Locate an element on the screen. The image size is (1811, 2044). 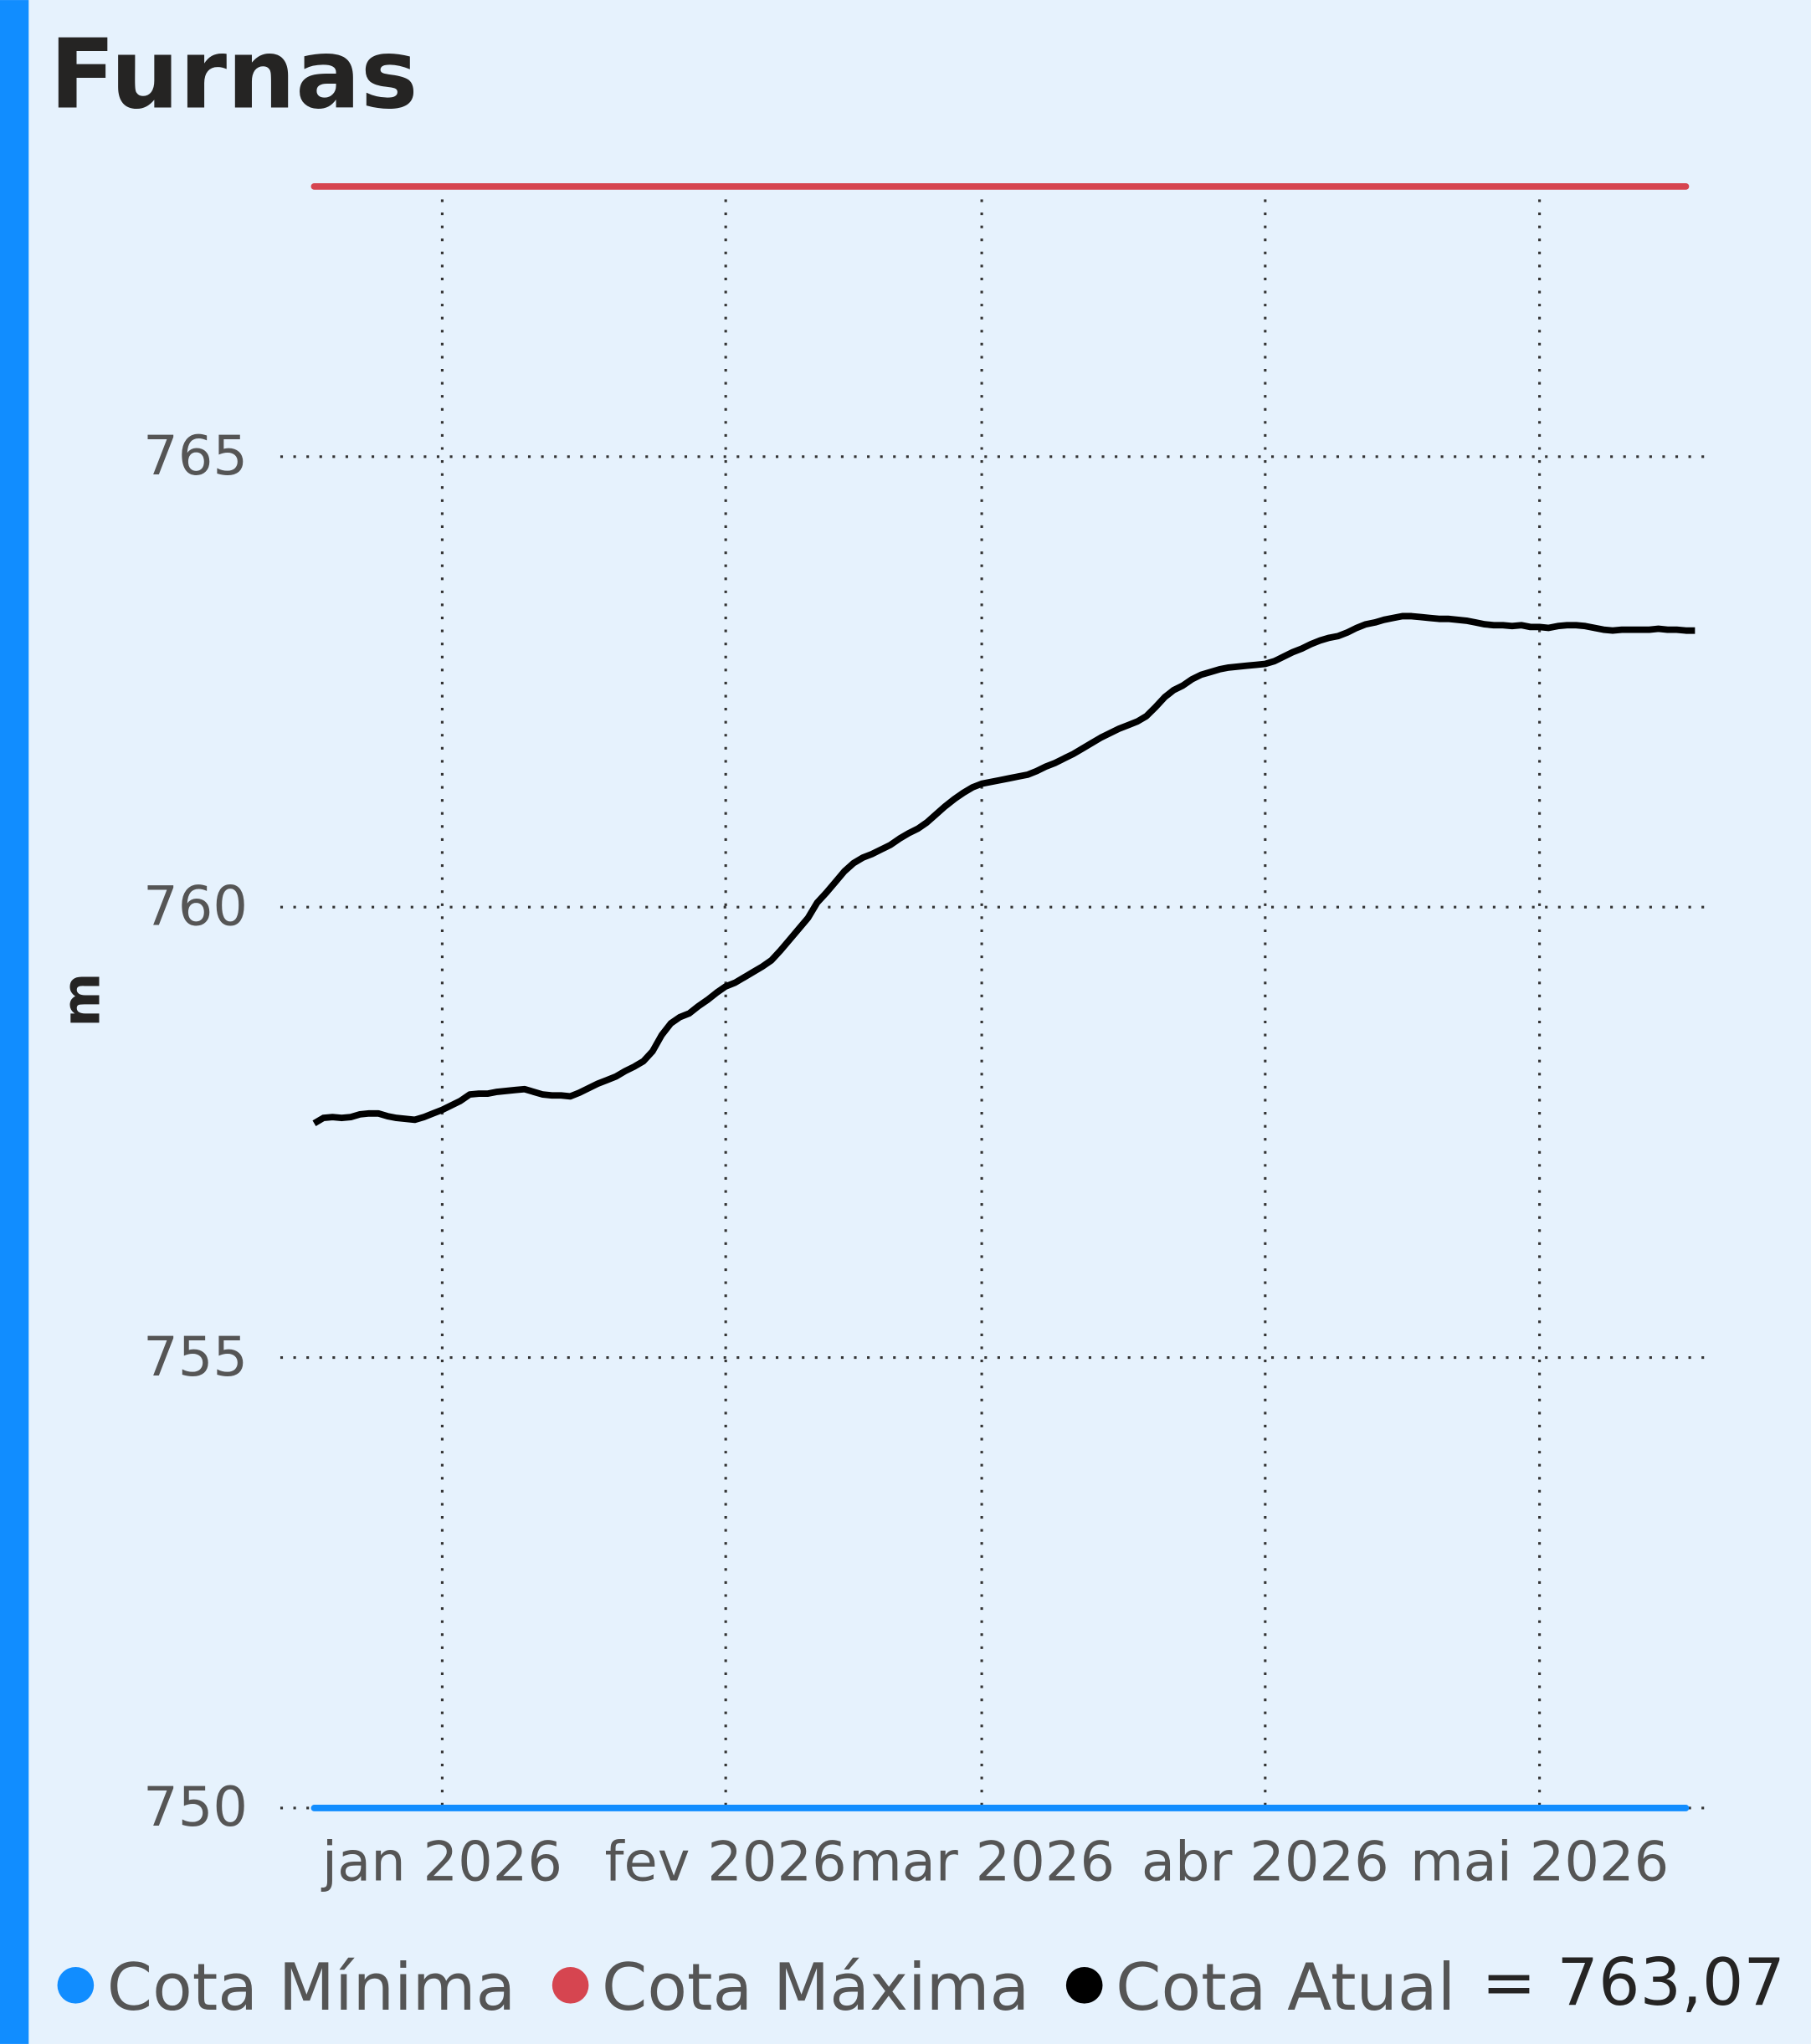
current-value: = 763,07 m is located at coordinates (1646, 1983).